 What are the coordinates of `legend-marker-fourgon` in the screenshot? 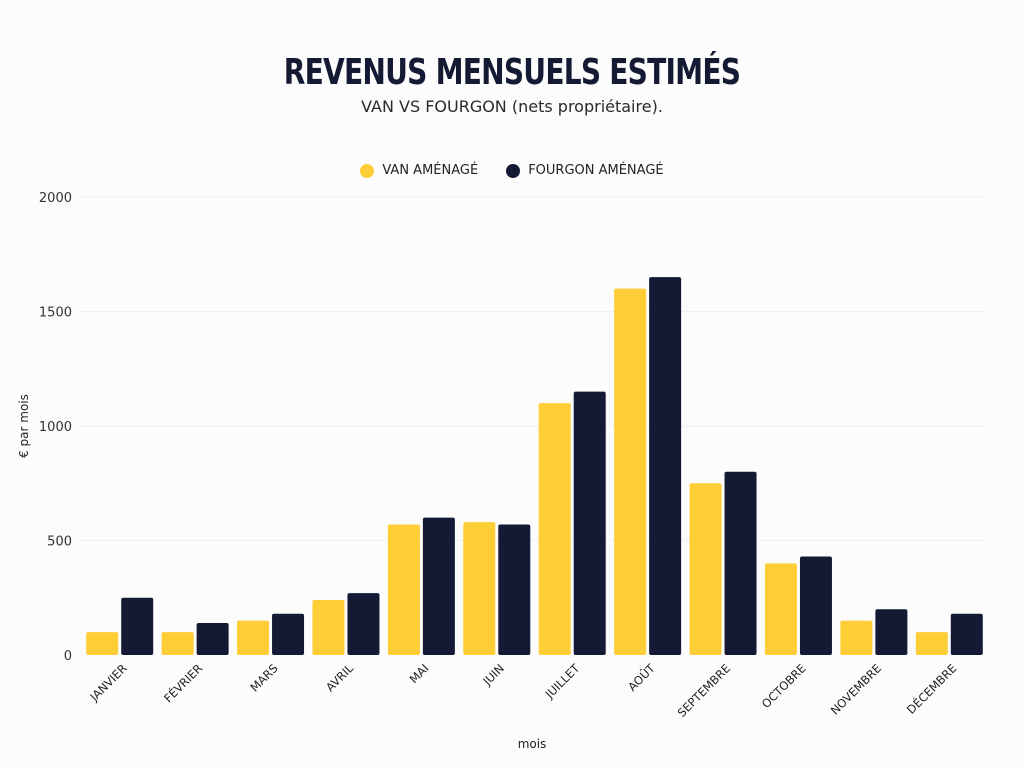 It's located at (513, 170).